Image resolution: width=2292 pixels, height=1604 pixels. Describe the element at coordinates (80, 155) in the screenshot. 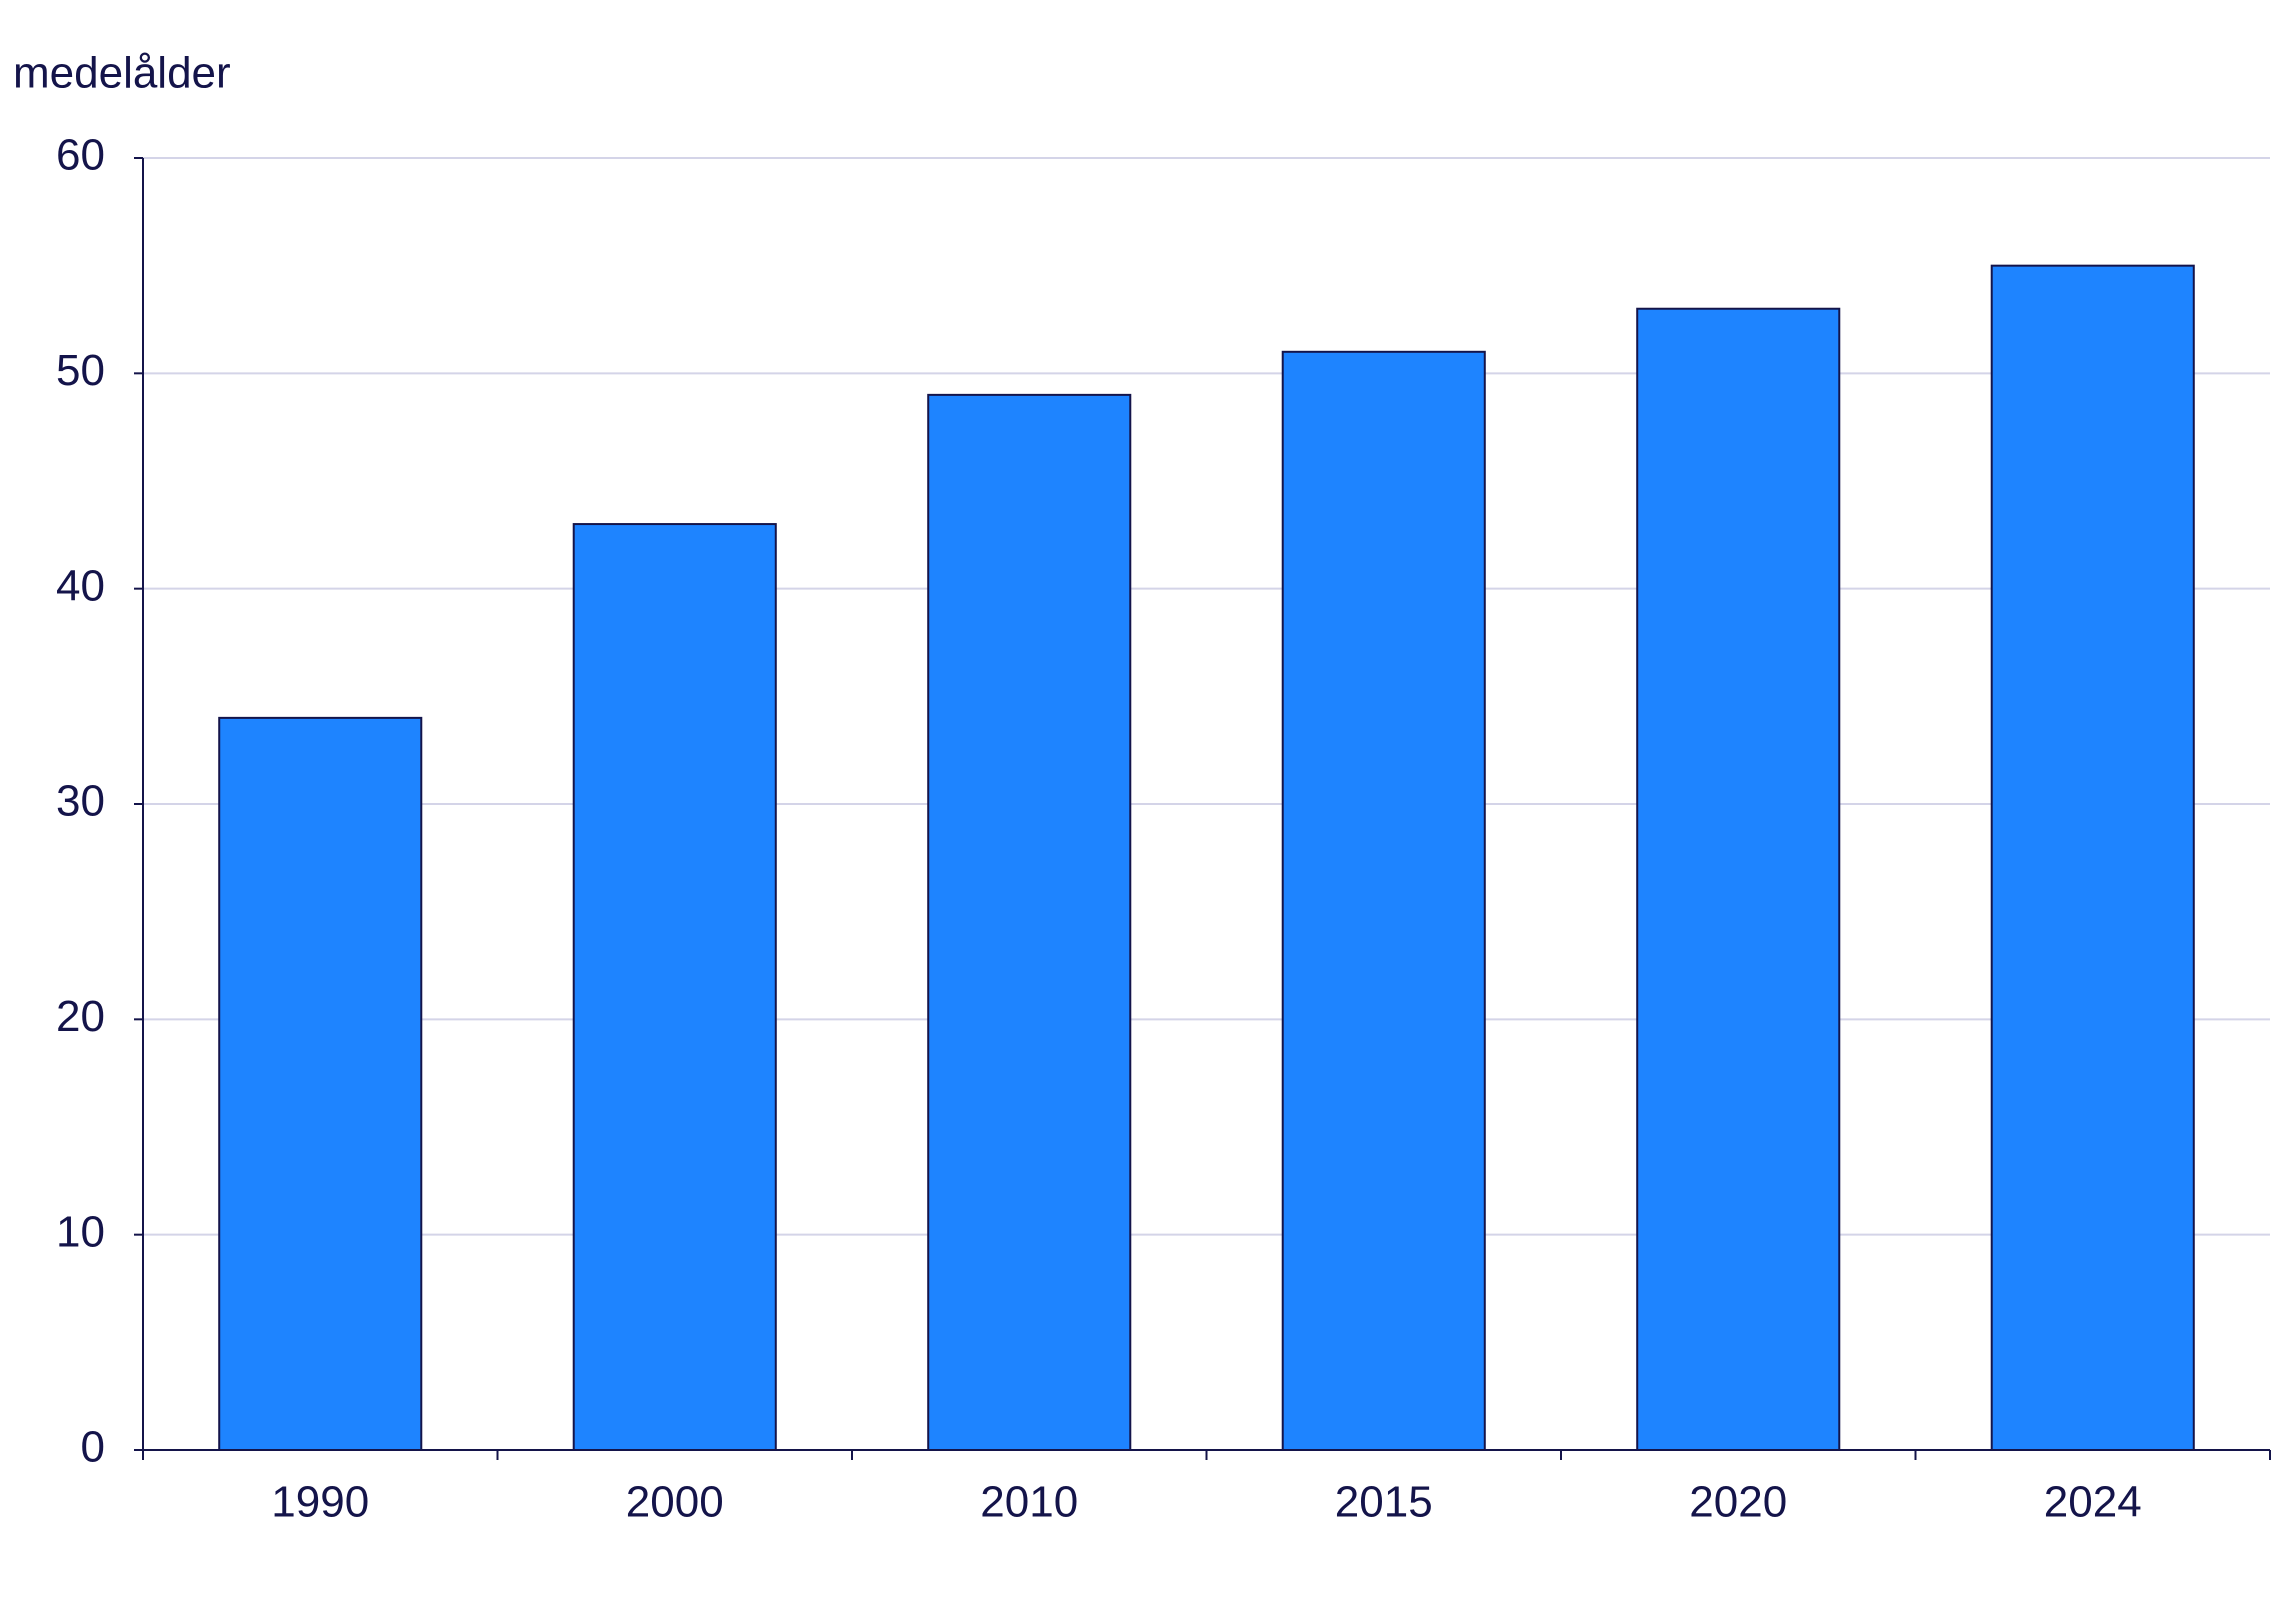

I see `y-tick-label: 60` at that location.